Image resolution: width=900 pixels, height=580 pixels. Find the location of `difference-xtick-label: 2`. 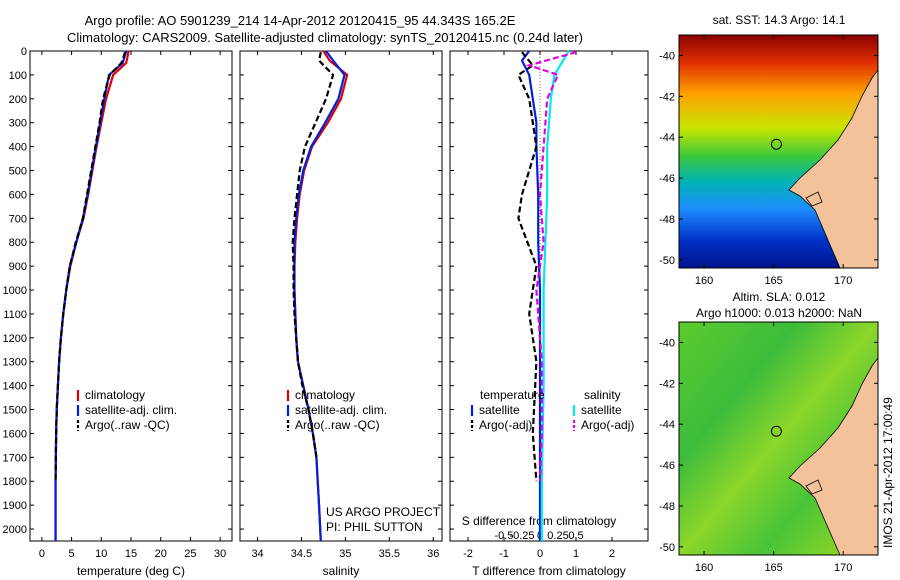

difference-xtick-label: 2 is located at coordinates (612, 554).